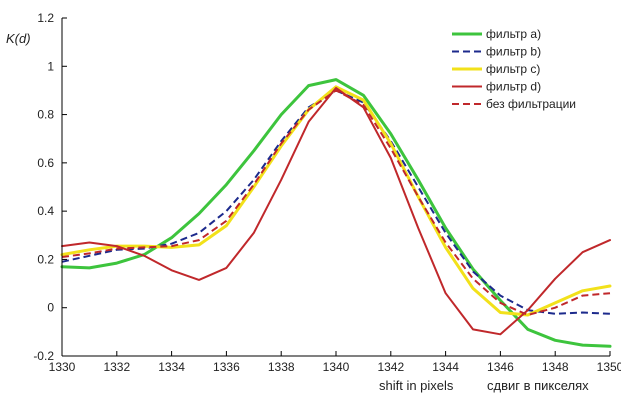  Describe the element at coordinates (281, 367) in the screenshot. I see `x-tick-label: 1338` at that location.